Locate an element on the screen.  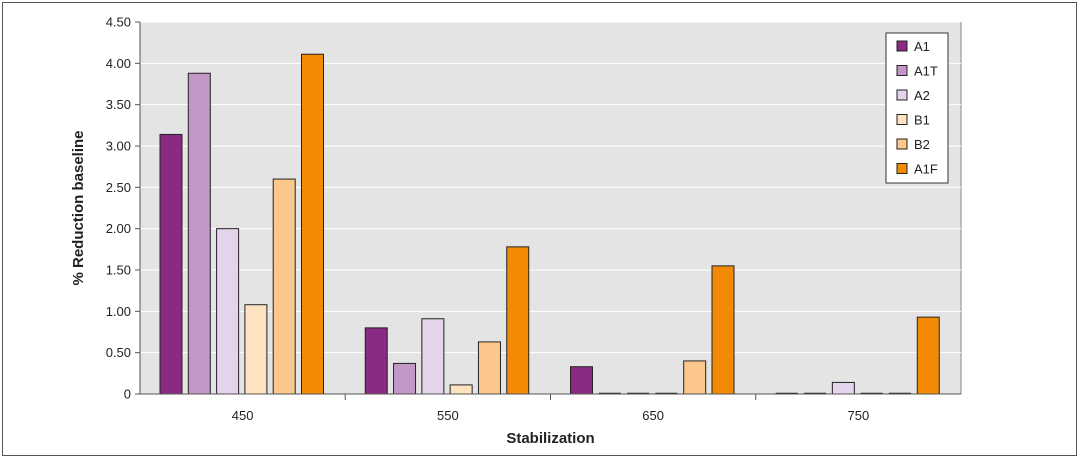
y-tick-label: 2.50 is located at coordinates (118, 187).